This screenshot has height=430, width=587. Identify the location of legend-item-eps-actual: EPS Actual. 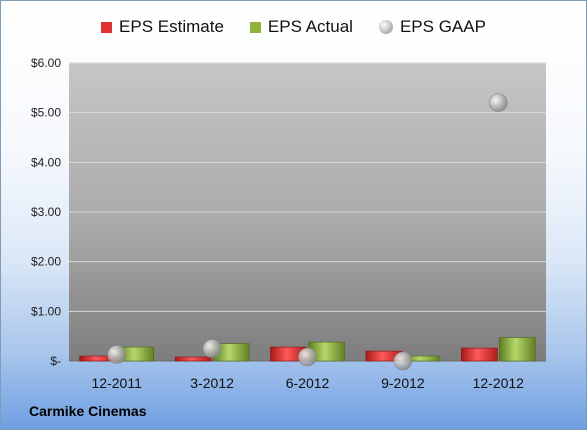
(301, 27).